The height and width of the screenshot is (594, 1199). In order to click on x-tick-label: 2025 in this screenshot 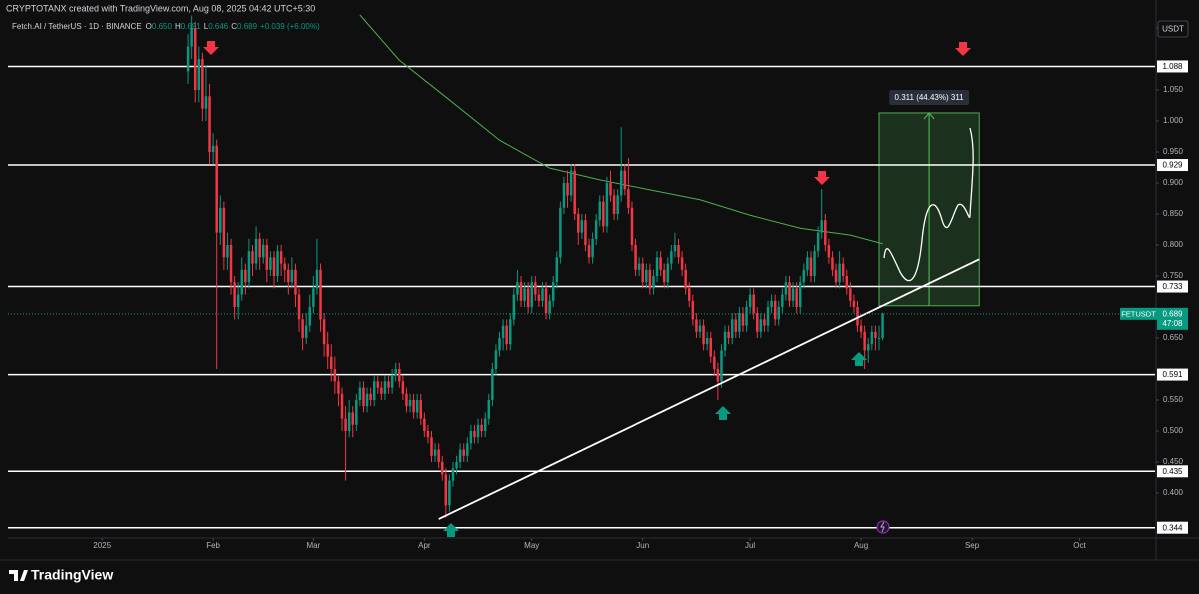, I will do `click(102, 545)`.